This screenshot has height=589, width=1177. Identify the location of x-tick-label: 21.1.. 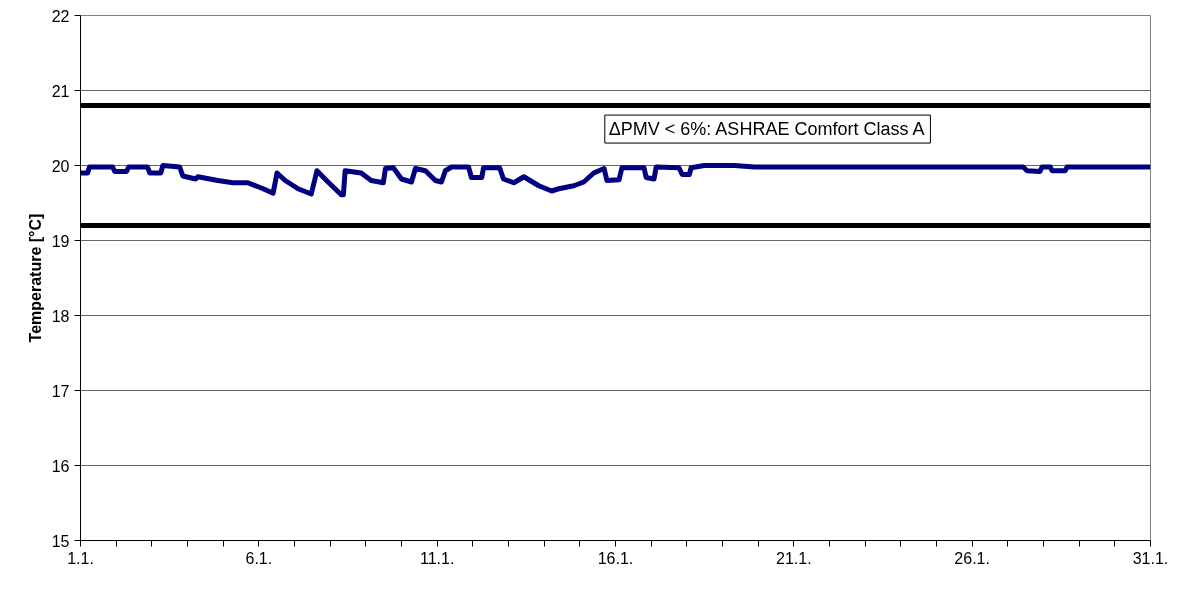
(794, 558).